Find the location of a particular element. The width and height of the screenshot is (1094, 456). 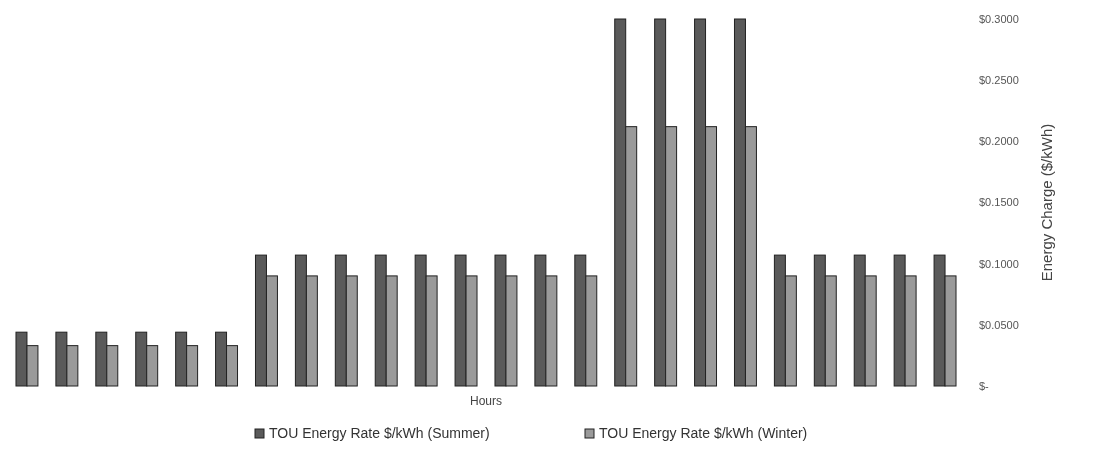

y-tick-label: $0.1500 is located at coordinates (999, 202).